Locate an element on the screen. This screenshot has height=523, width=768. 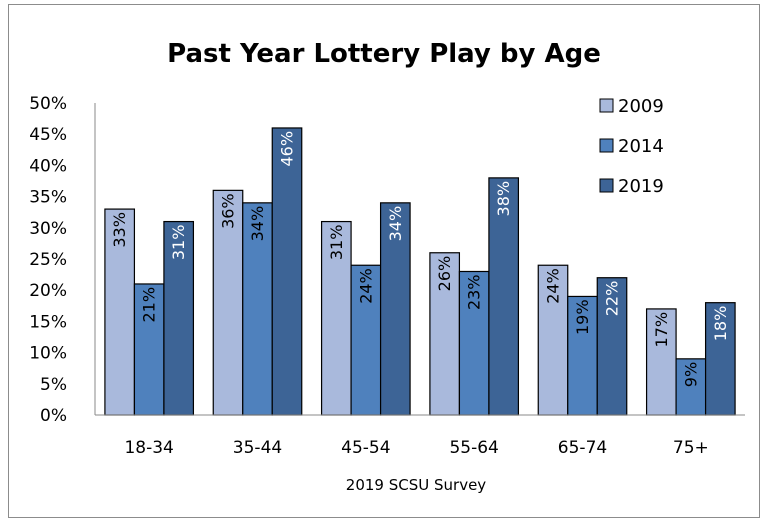
y-tick-label: 40% is located at coordinates (48, 166).